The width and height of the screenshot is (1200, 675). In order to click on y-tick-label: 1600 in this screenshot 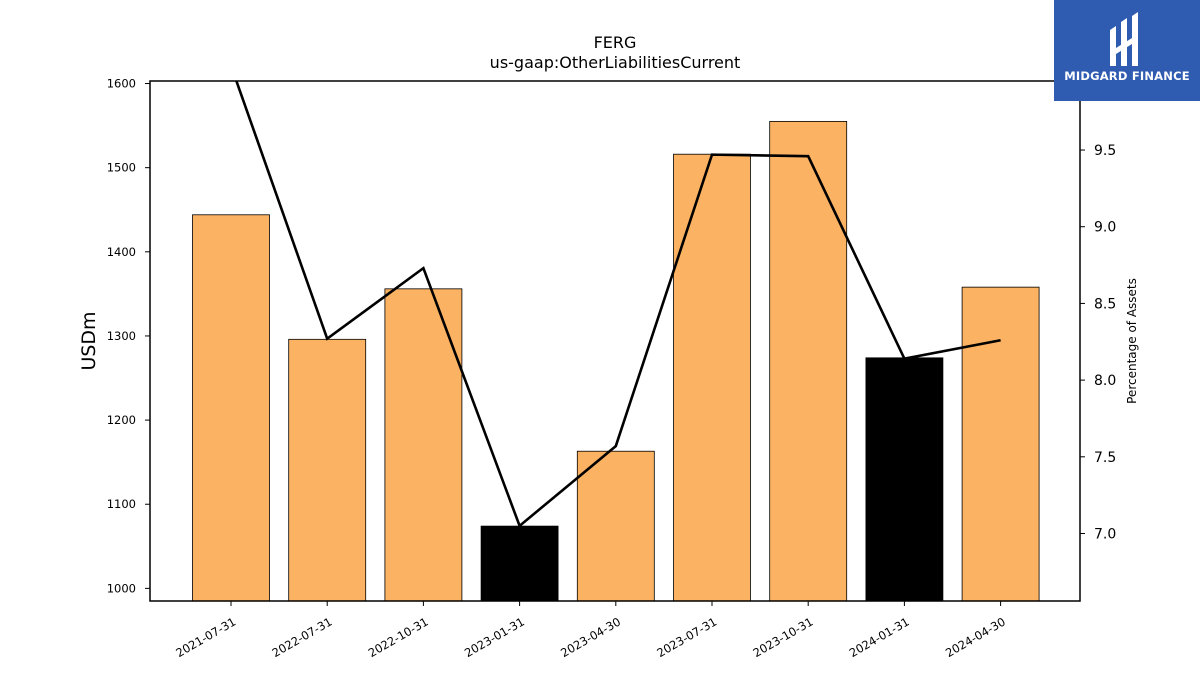, I will do `click(121, 84)`.